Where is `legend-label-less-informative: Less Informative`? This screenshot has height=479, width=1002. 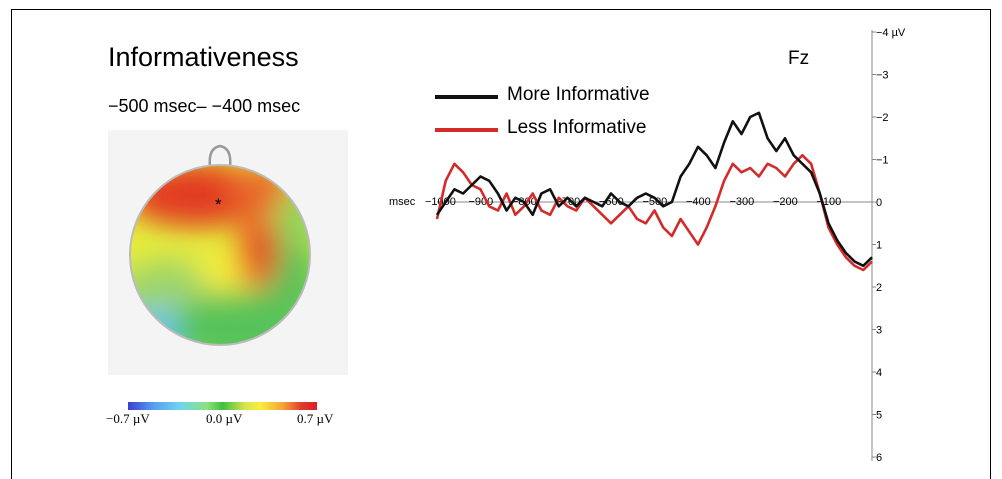 legend-label-less-informative: Less Informative is located at coordinates (577, 127).